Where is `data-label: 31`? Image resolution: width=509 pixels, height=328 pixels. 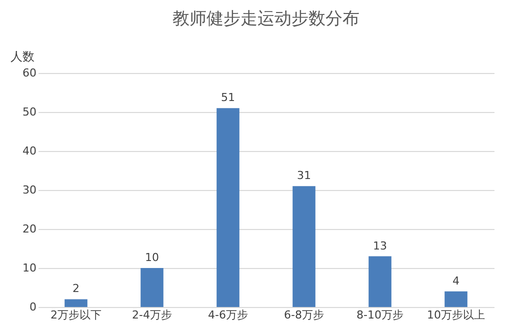
data-label: 31 is located at coordinates (304, 175).